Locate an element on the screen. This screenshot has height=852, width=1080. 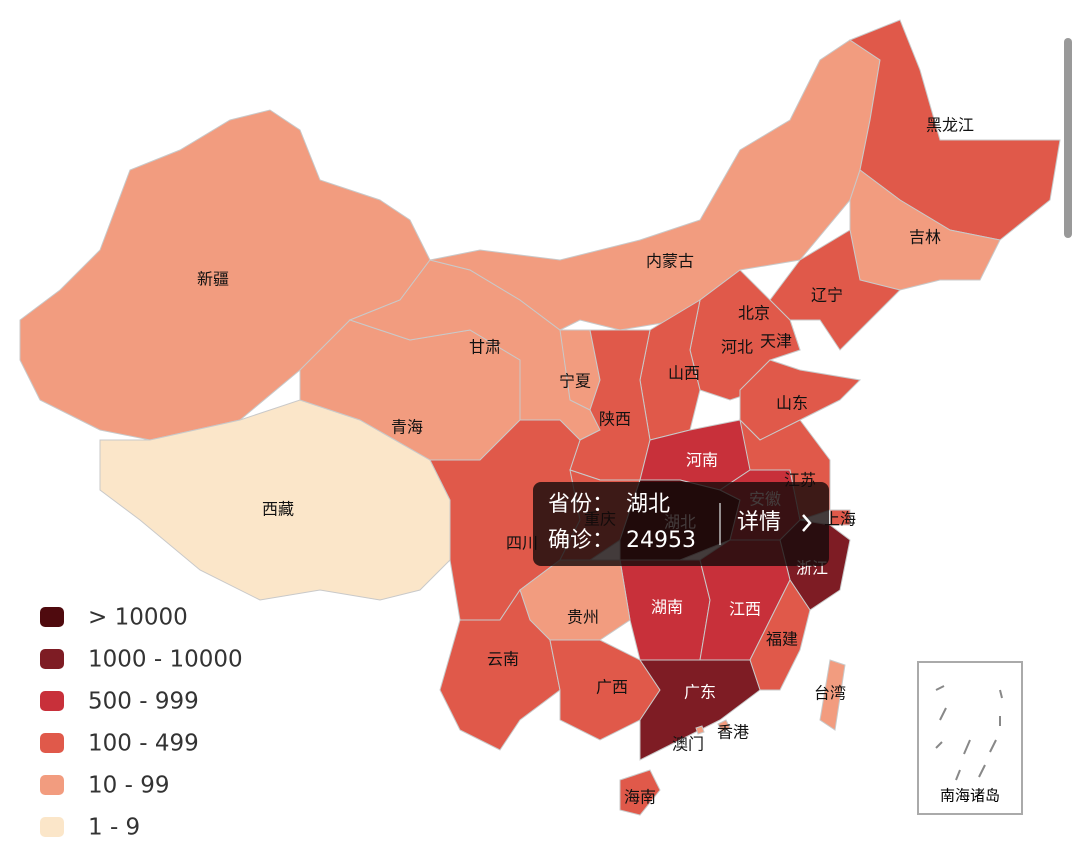
province-label: 西藏 is located at coordinates (278, 509).